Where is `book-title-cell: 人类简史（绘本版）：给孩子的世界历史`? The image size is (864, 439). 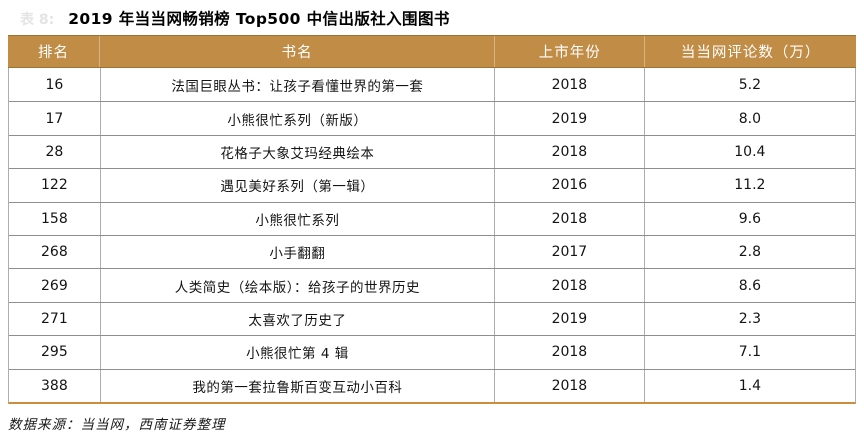 book-title-cell: 人类简史（绘本版）：给孩子的世界历史 is located at coordinates (298, 285).